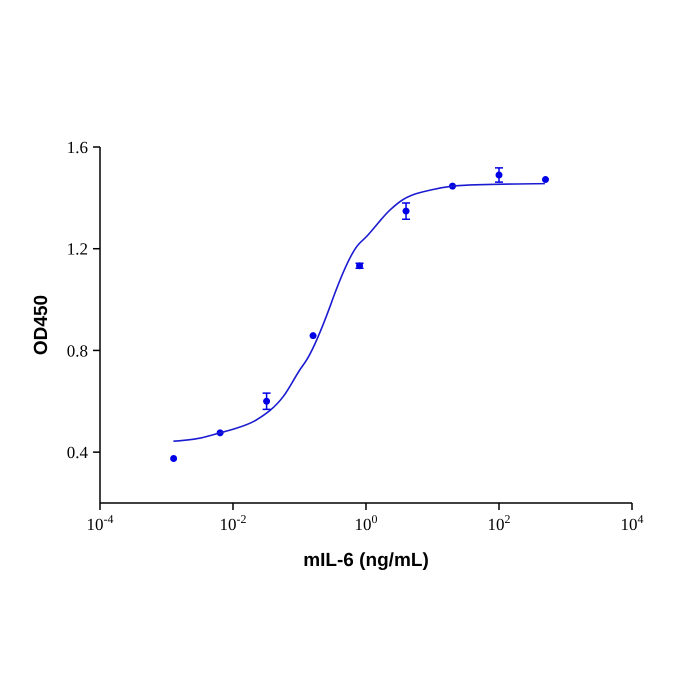  Describe the element at coordinates (41, 325) in the screenshot. I see `y-axis-title: OD450` at that location.